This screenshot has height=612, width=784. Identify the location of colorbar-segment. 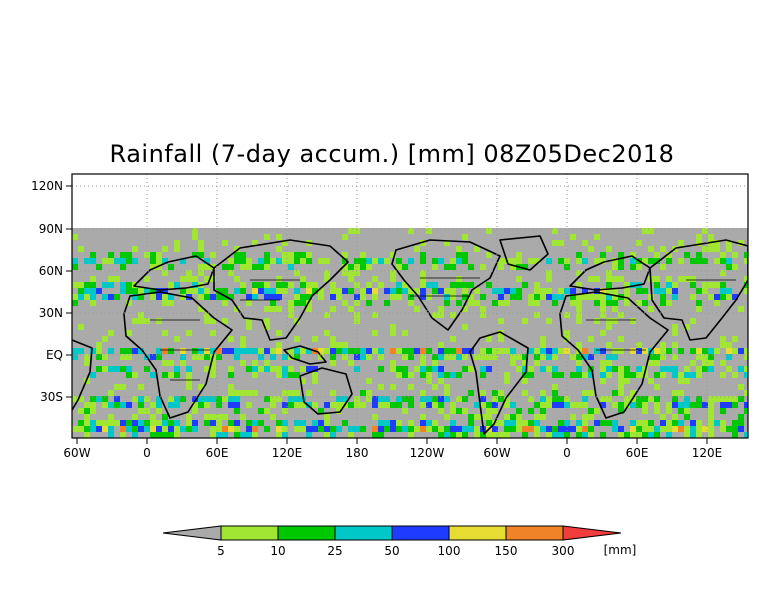
(420, 533).